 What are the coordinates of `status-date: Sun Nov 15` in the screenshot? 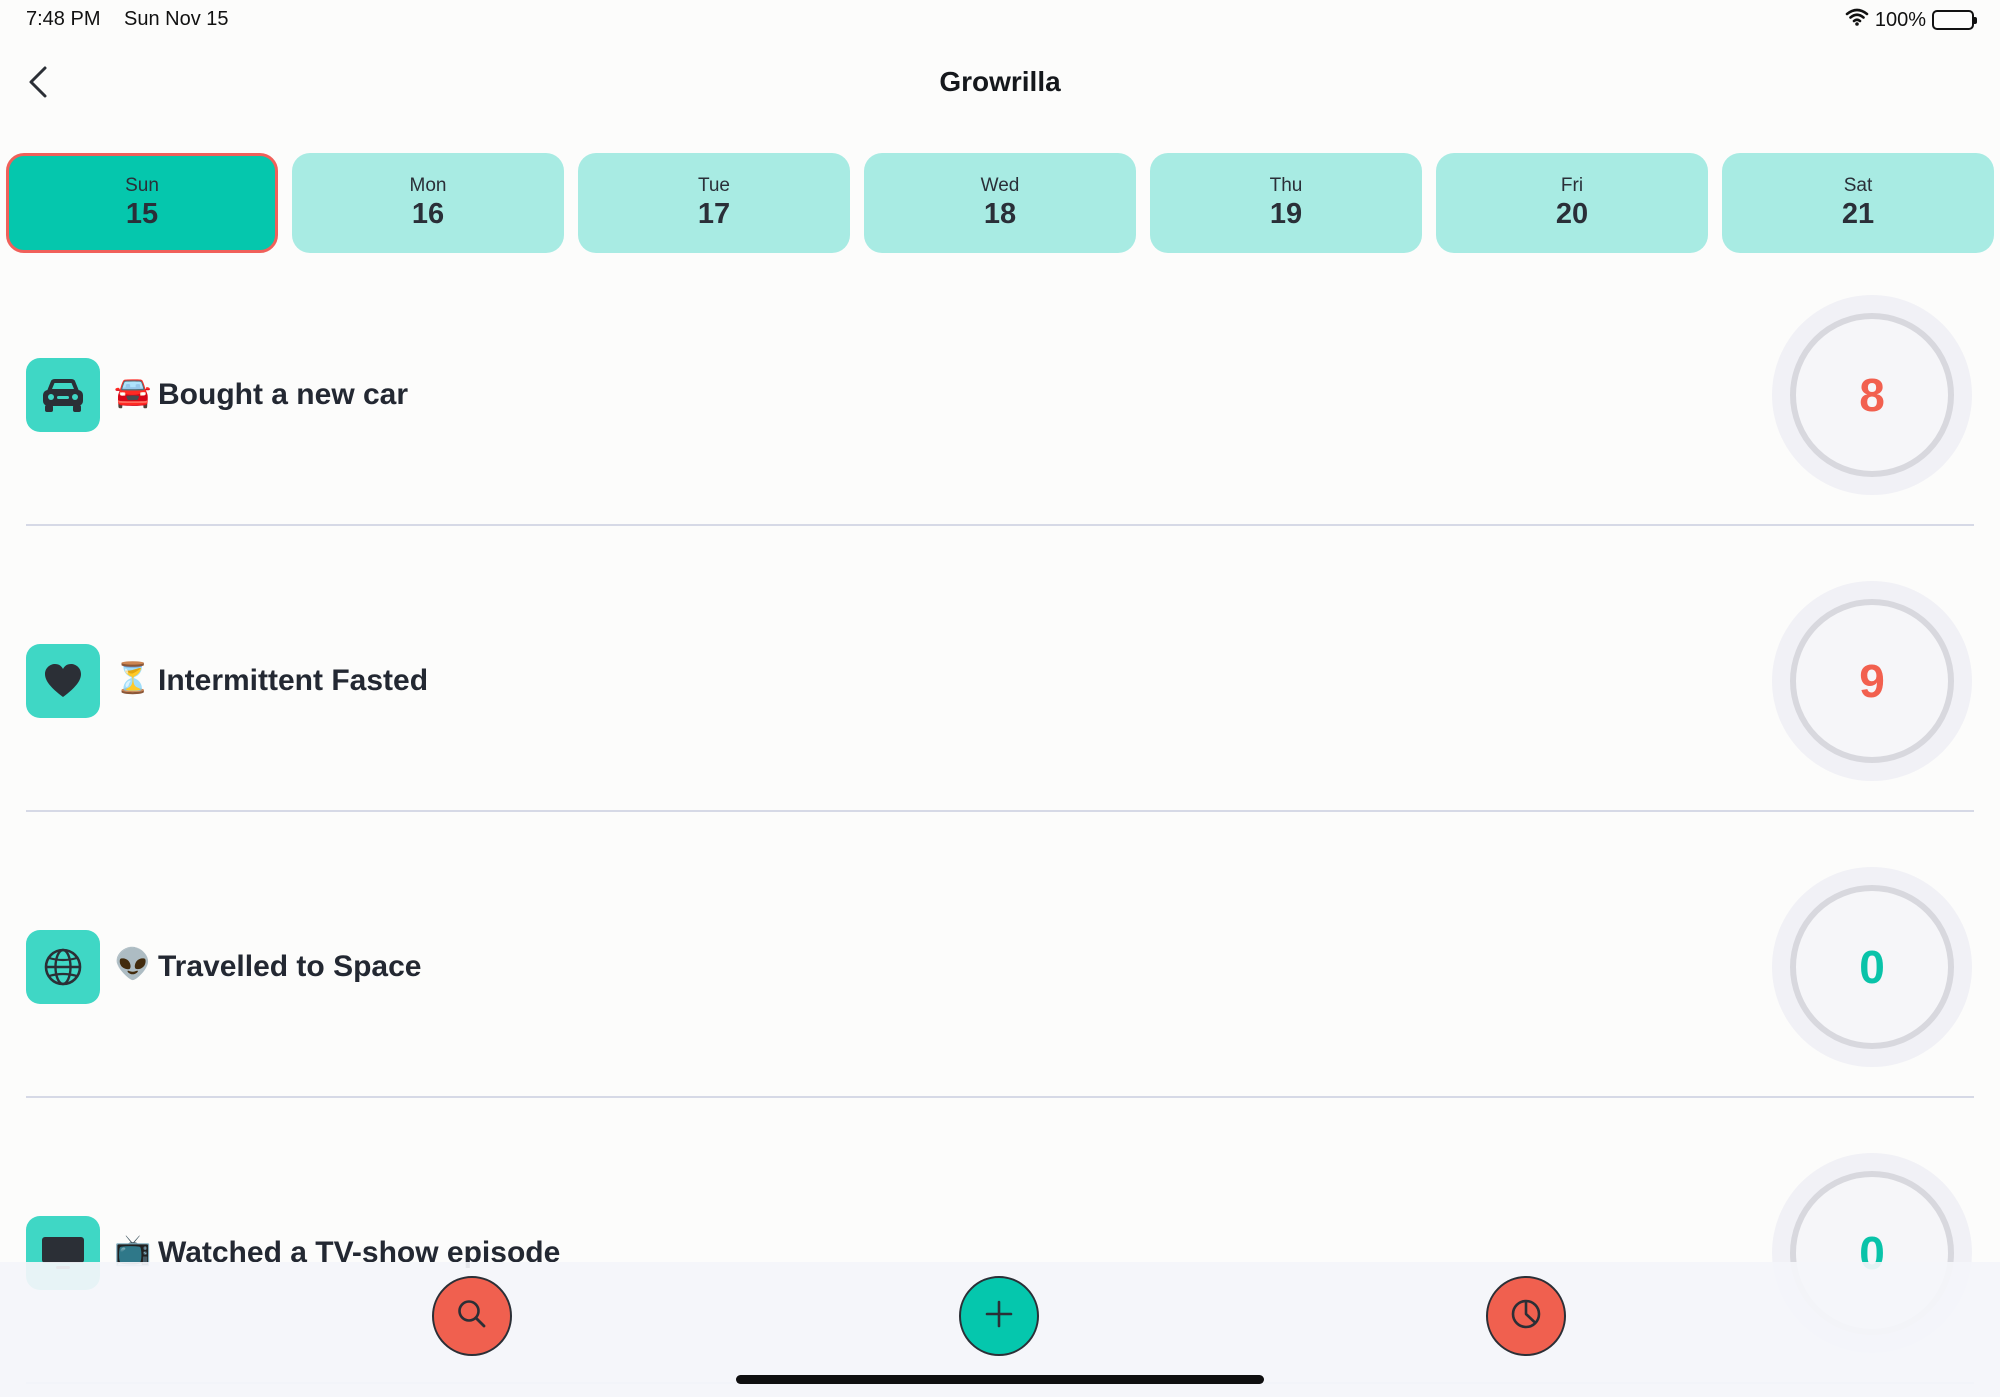 It's located at (176, 19).